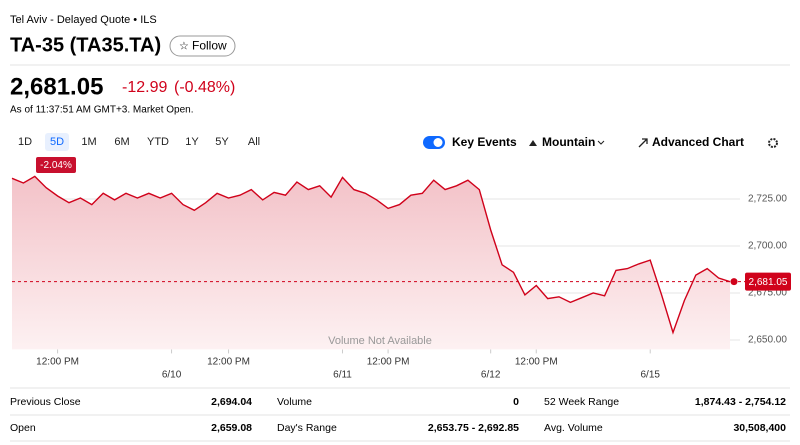 The image size is (800, 445). I want to click on stat-value: 1,874.43 - 2,754.12, so click(740, 402).